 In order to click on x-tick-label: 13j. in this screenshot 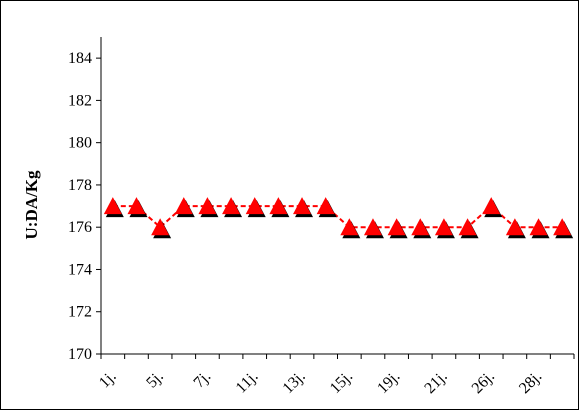, I will do `click(294, 382)`.